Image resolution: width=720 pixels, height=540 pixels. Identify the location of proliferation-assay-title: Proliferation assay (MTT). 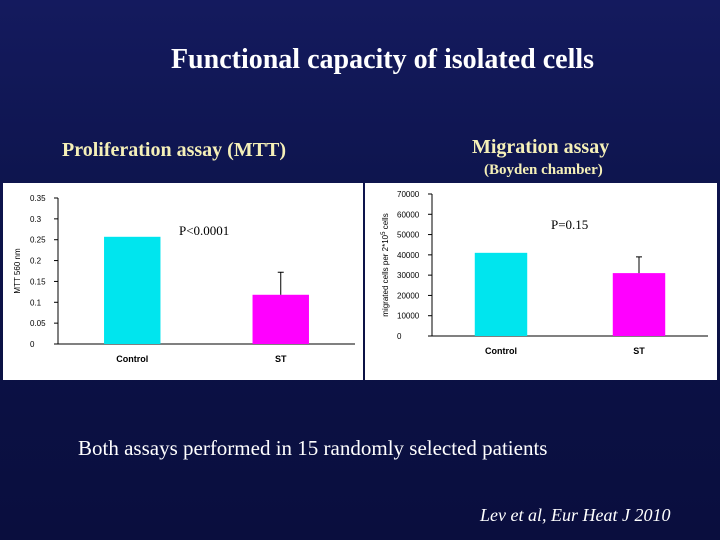
(174, 150).